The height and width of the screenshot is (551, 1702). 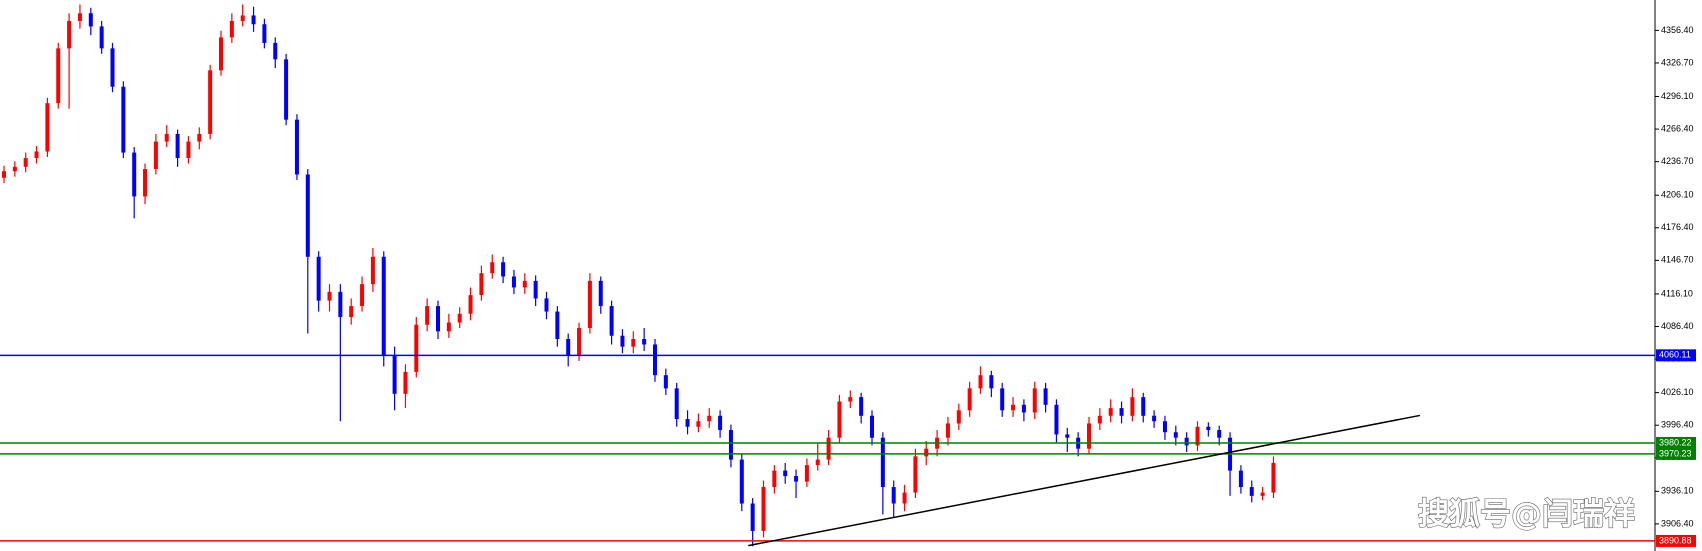 What do you see at coordinates (1677, 392) in the screenshot?
I see `y-tick-label: 4026.10` at bounding box center [1677, 392].